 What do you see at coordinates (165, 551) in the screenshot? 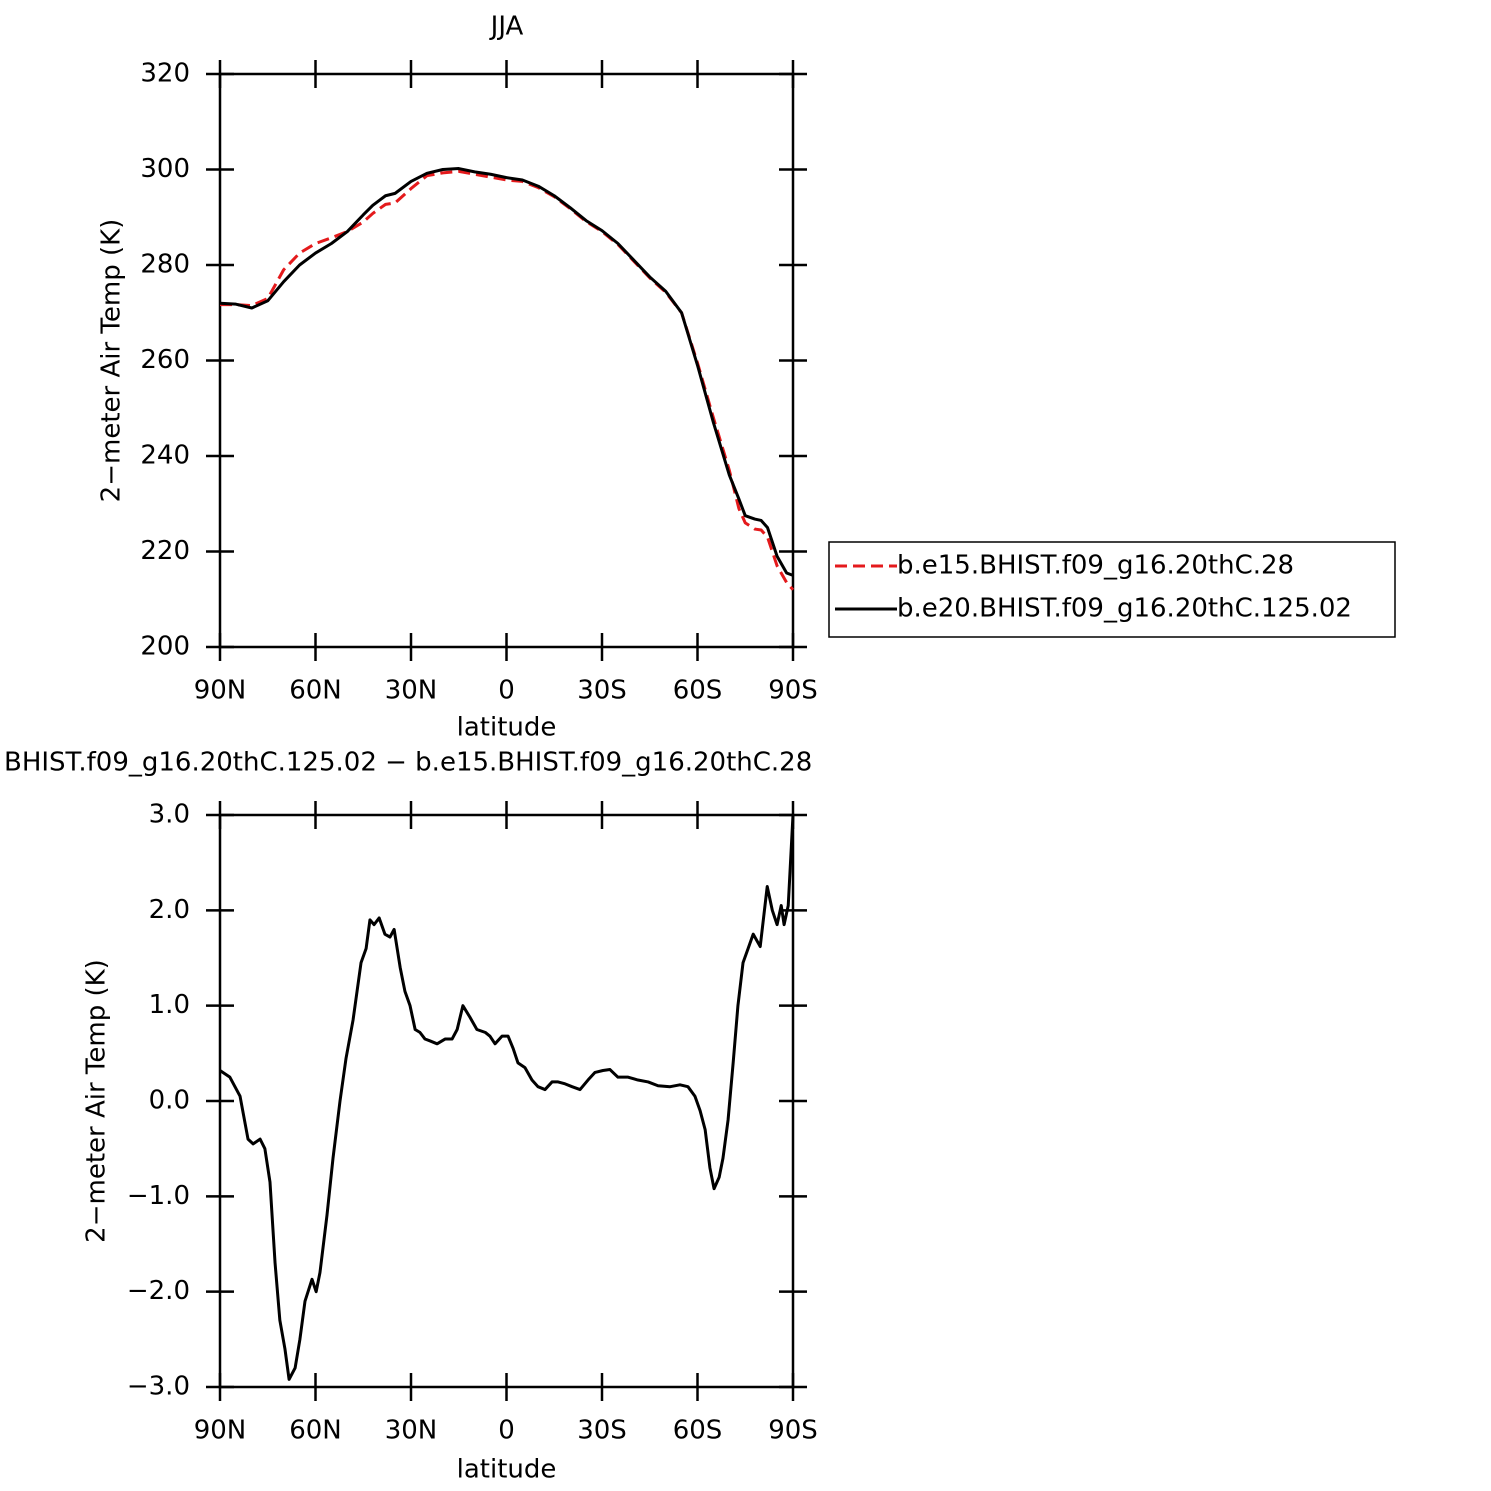
I see `y-tick-label: 220` at bounding box center [165, 551].